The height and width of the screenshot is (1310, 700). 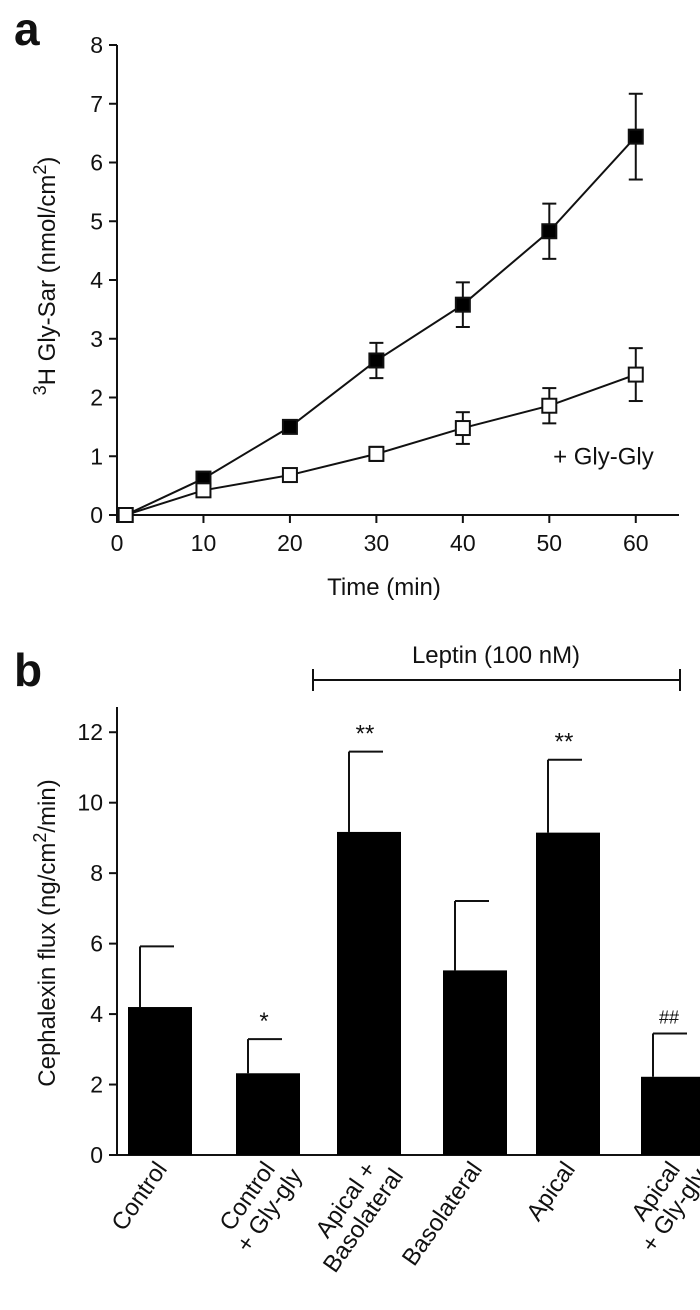 I want to click on category-label: Apical +Basolateral, so click(x=359, y=1217).